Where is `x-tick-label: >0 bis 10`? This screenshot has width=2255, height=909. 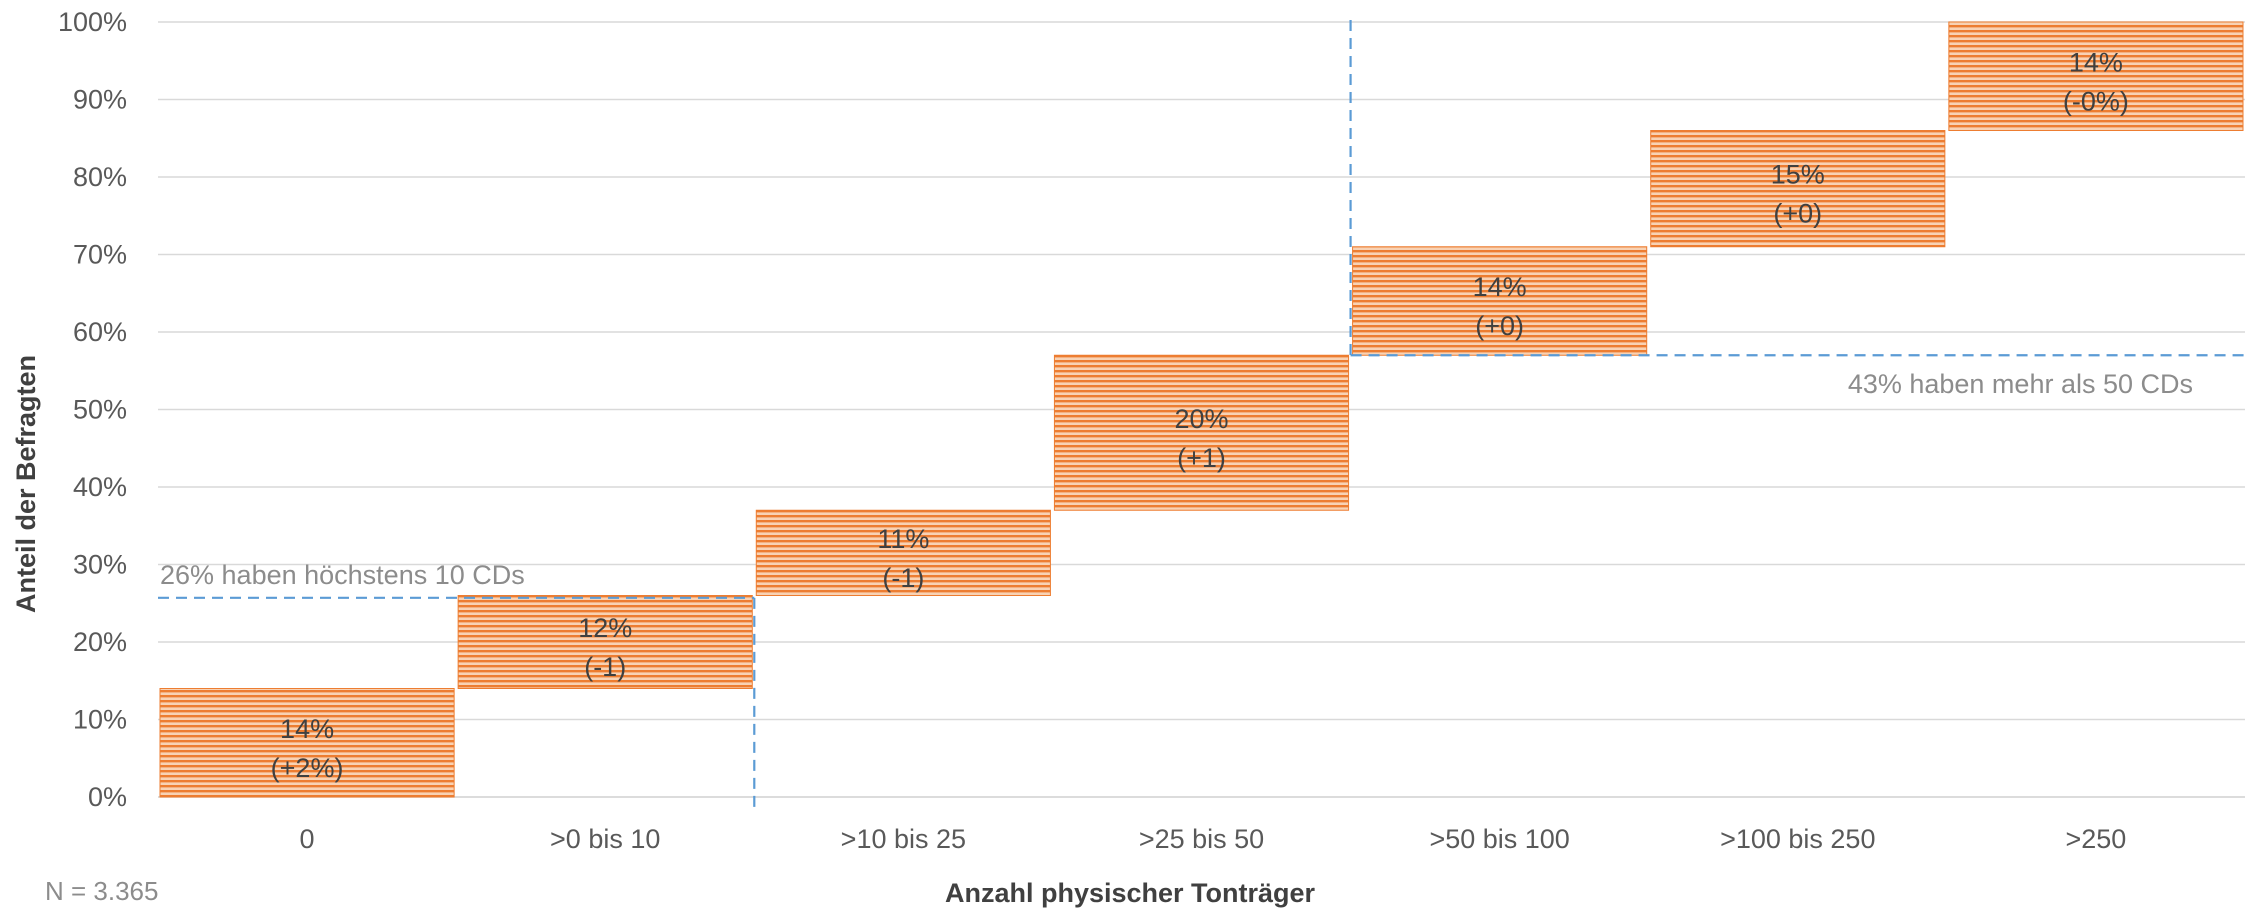
x-tick-label: >0 bis 10 is located at coordinates (605, 839).